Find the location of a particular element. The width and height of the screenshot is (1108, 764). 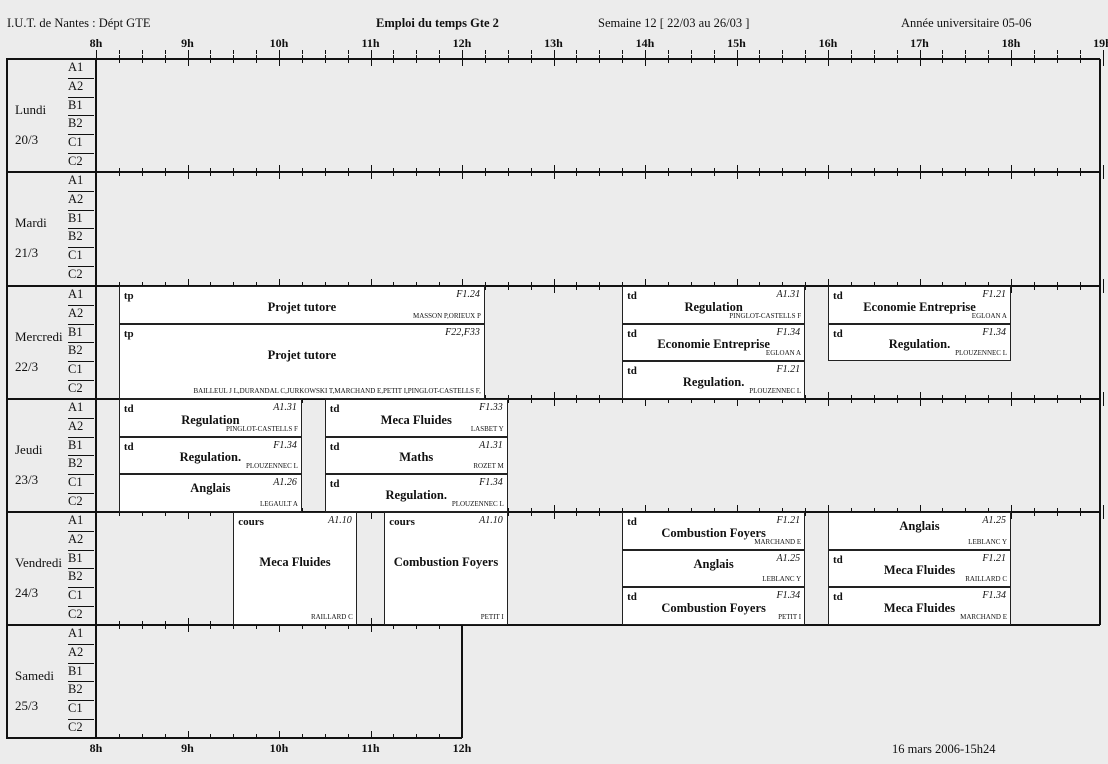

class-session: td A1.31 Maths ROZET M is located at coordinates (416, 456).